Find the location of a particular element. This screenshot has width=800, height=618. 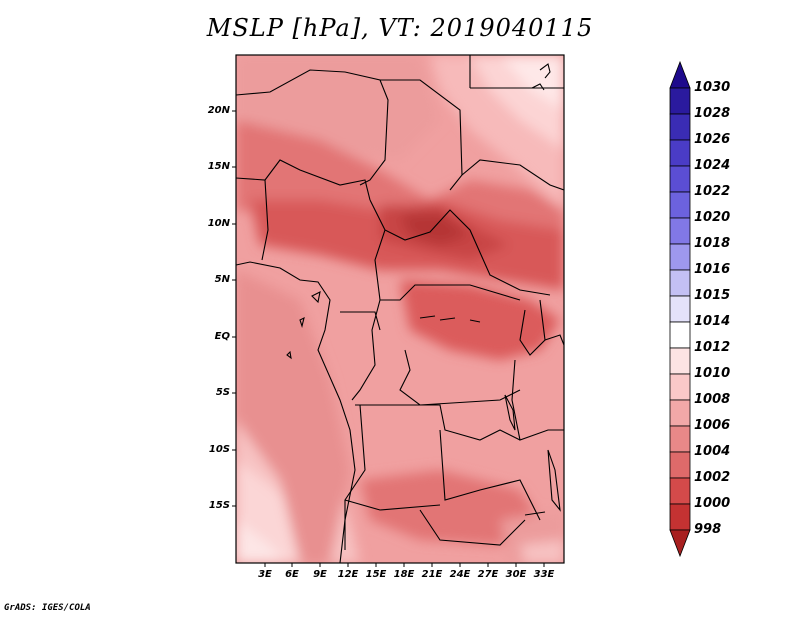

lat-label: 10S is located at coordinates (219, 449).